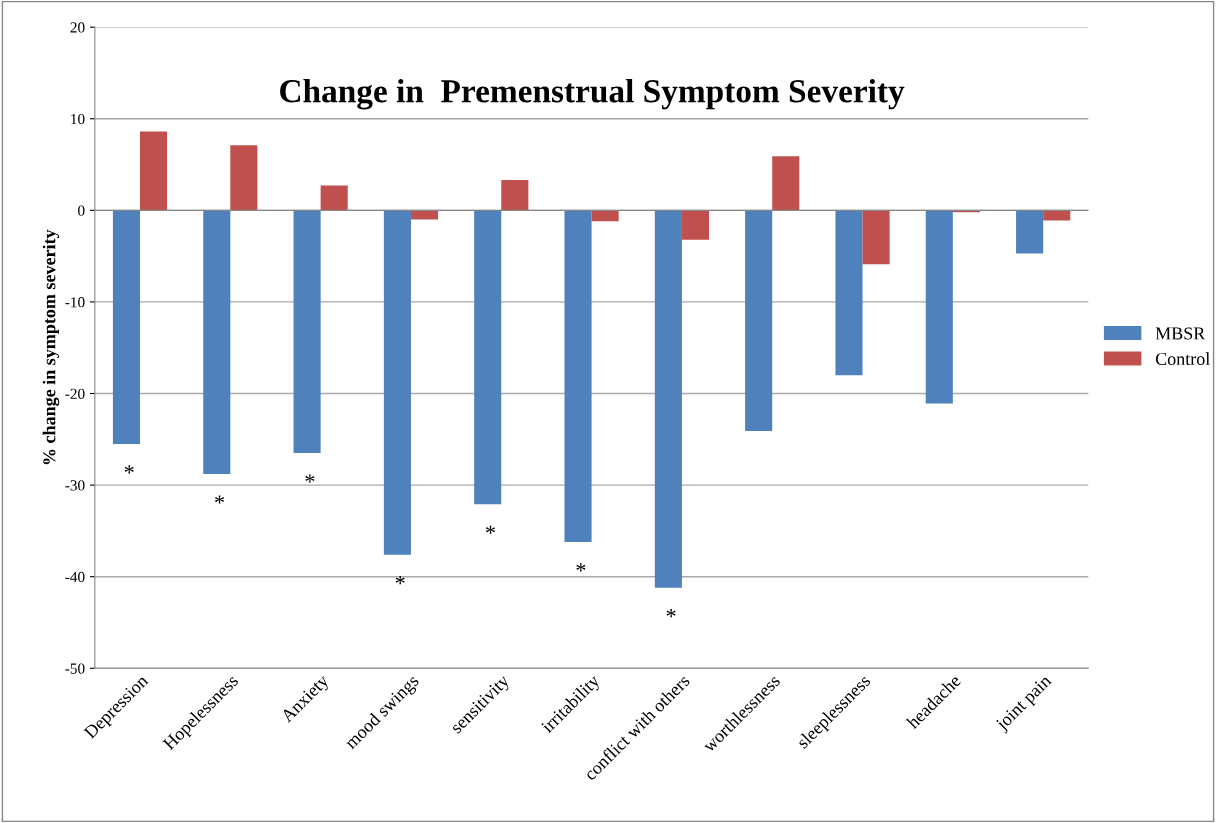  What do you see at coordinates (75, 668) in the screenshot?
I see `y-tick-label: -50` at bounding box center [75, 668].